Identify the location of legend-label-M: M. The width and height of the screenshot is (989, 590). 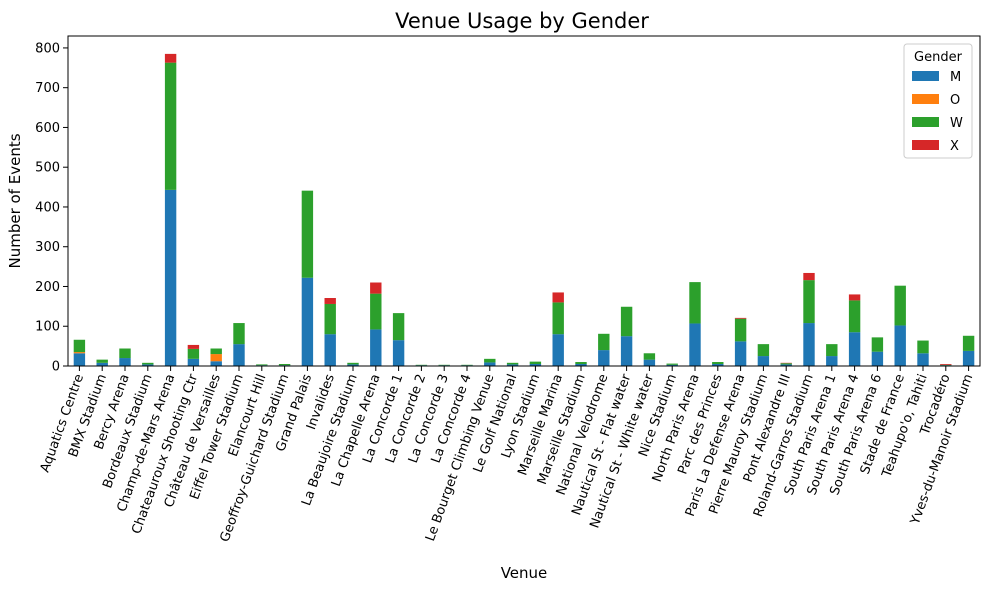
(955, 77).